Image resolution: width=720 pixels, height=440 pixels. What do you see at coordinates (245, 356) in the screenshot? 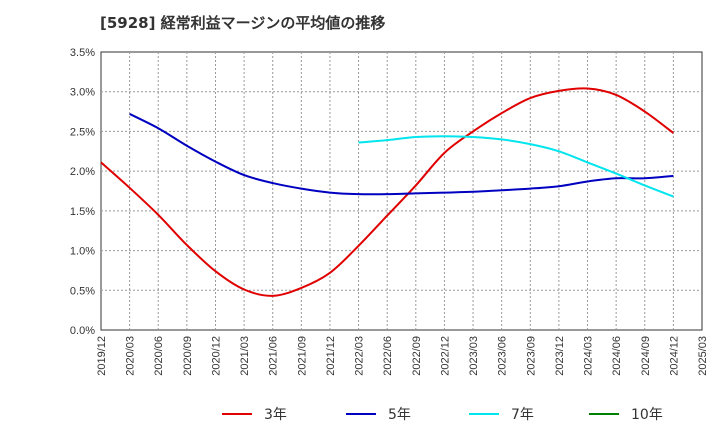
I see `x-tick-label: 2021/03` at bounding box center [245, 356].